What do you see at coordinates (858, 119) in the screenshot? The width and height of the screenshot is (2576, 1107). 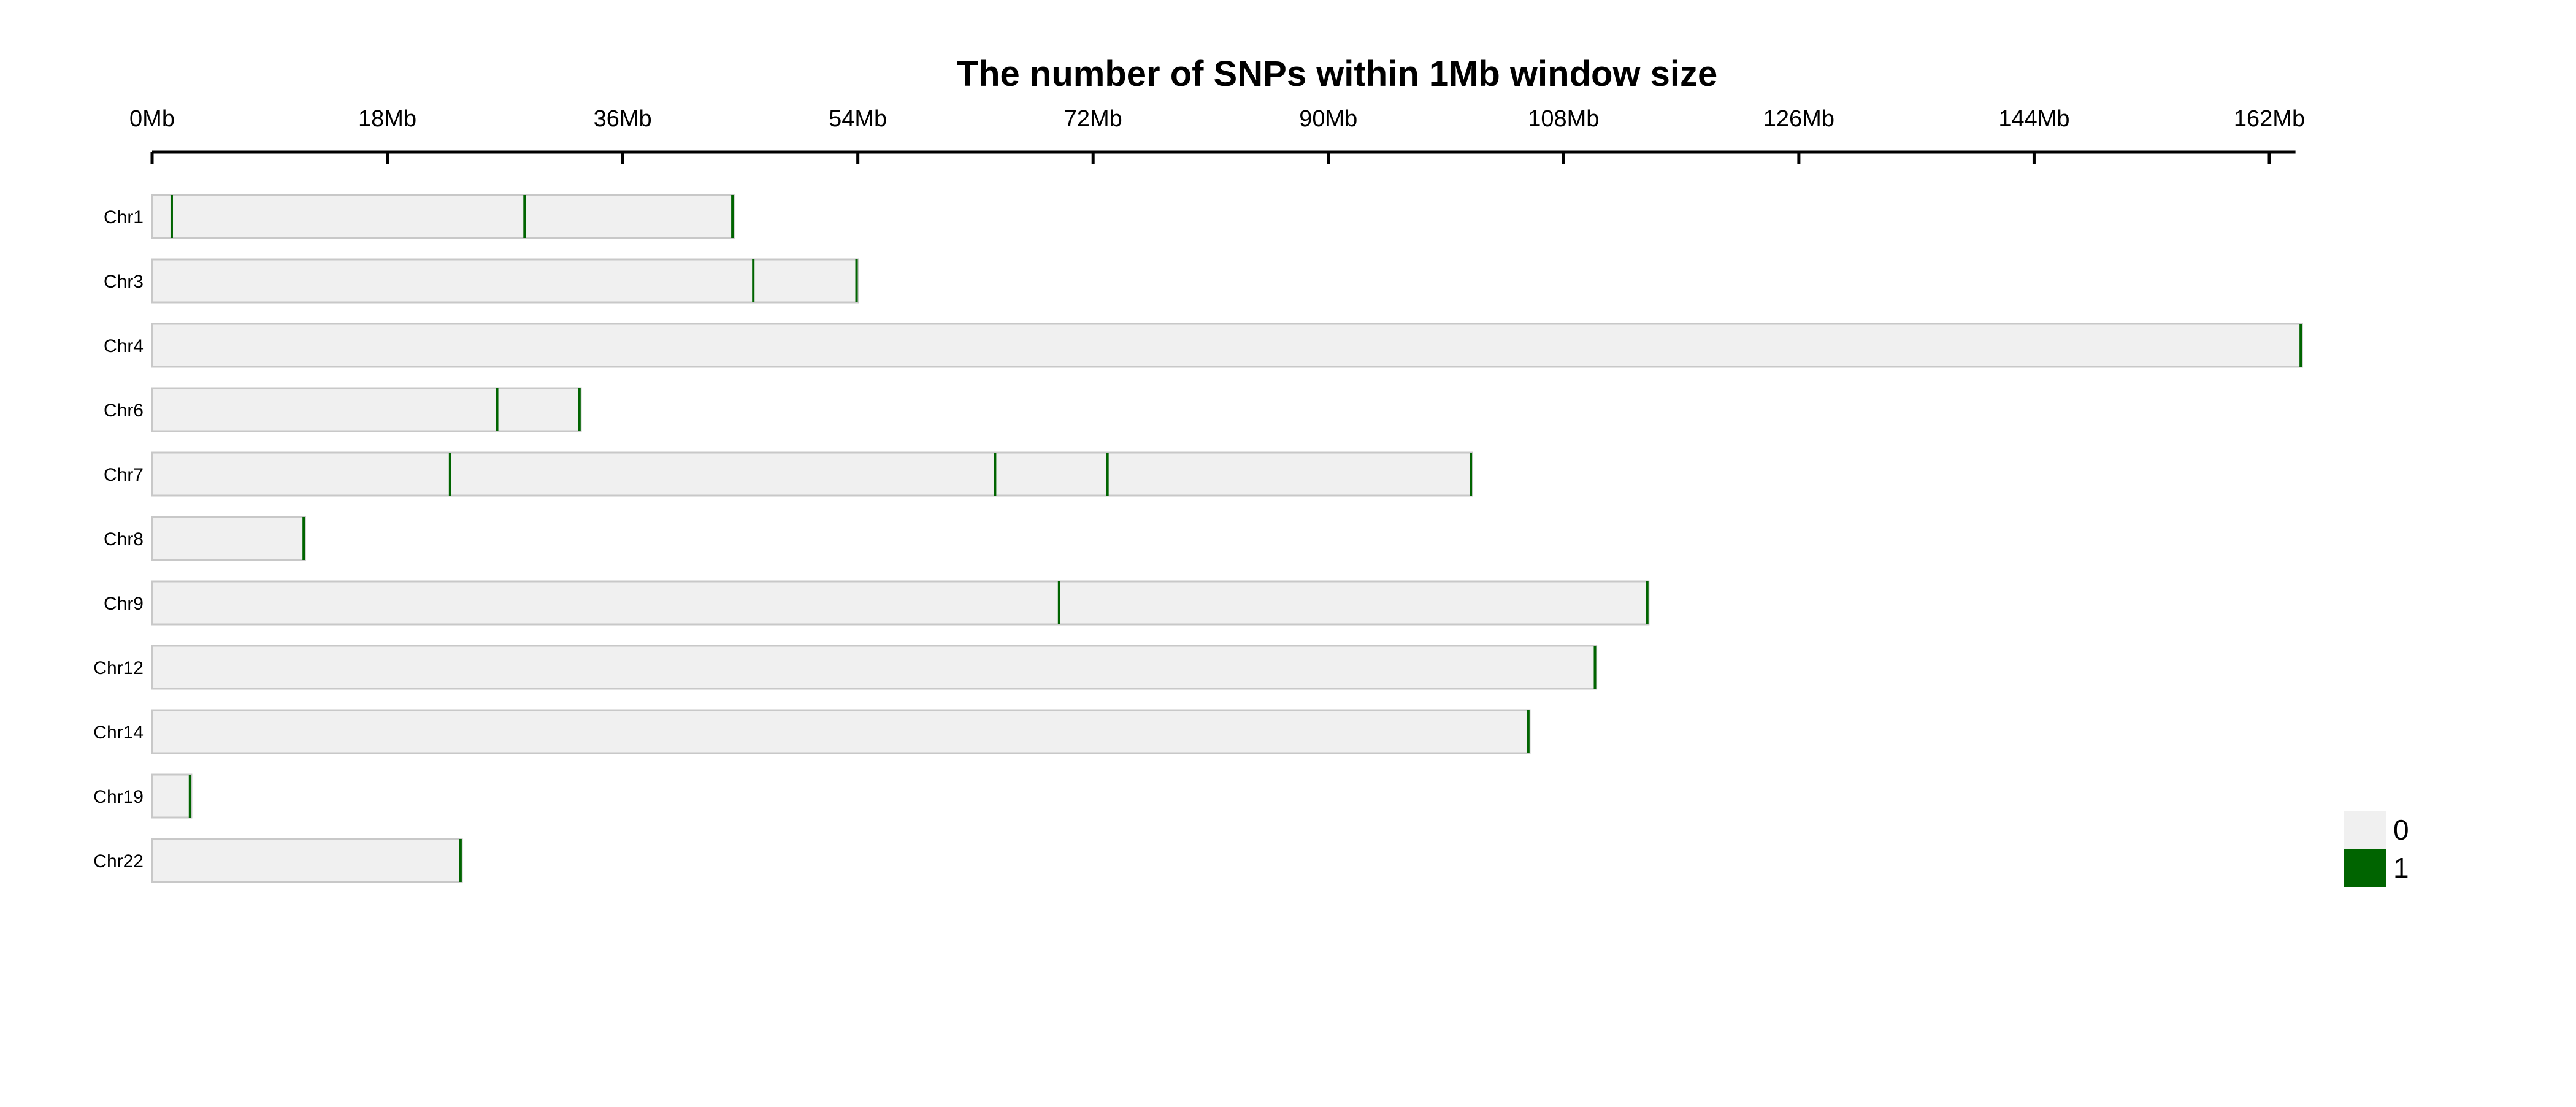 I see `x-tick-label: 54Mb` at bounding box center [858, 119].